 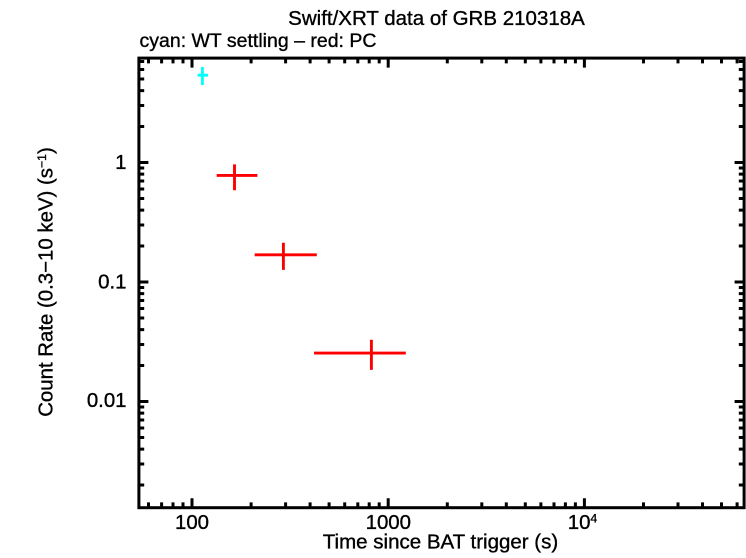 What do you see at coordinates (436, 18) in the screenshot?
I see `svg-text: Swift/XRT data of GRB 210318A` at bounding box center [436, 18].